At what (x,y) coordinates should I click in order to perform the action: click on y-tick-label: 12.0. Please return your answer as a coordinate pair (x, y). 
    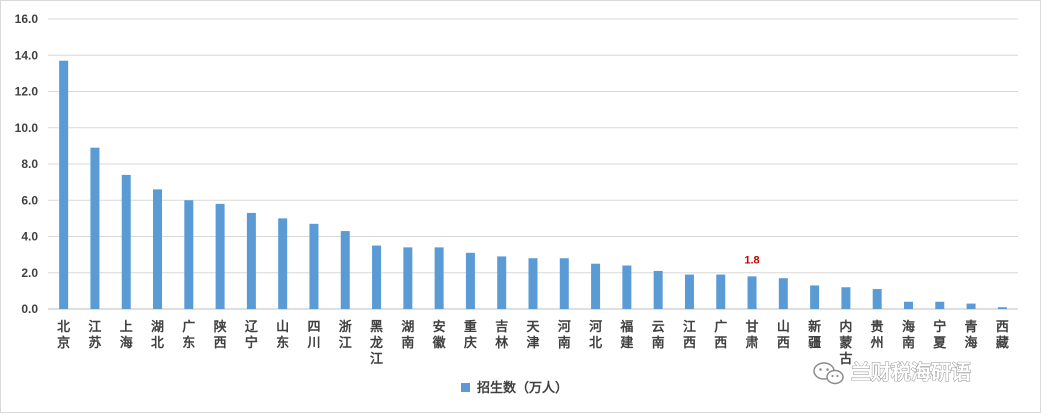
    Looking at the image, I should click on (27, 92).